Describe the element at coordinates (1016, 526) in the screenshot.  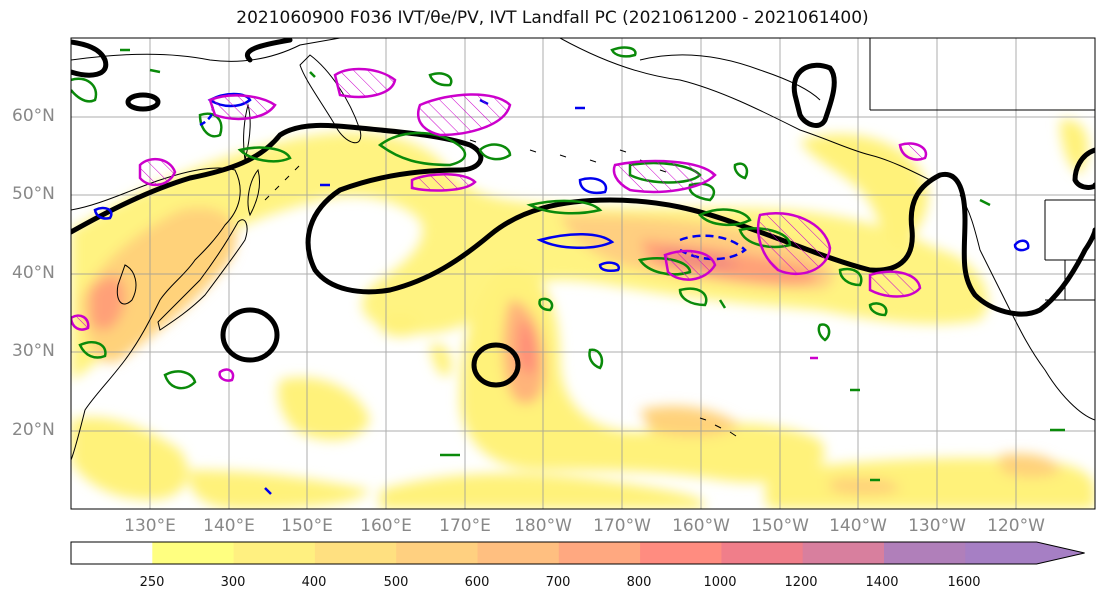
I see `lon-label-120w: 120°W` at that location.